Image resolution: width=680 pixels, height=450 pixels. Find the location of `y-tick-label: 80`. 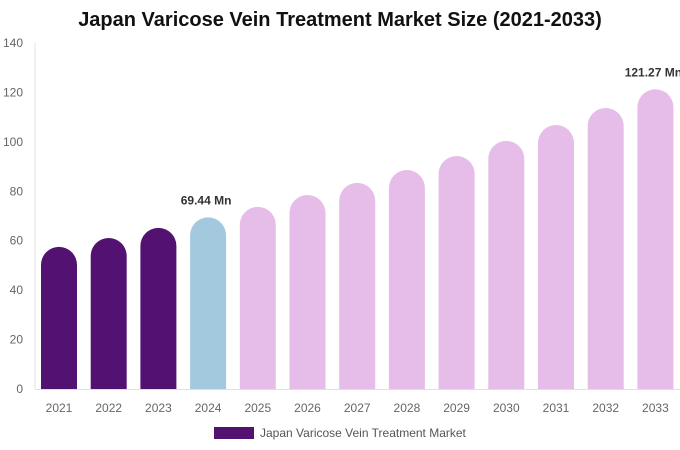

y-tick-label: 80 is located at coordinates (17, 191).